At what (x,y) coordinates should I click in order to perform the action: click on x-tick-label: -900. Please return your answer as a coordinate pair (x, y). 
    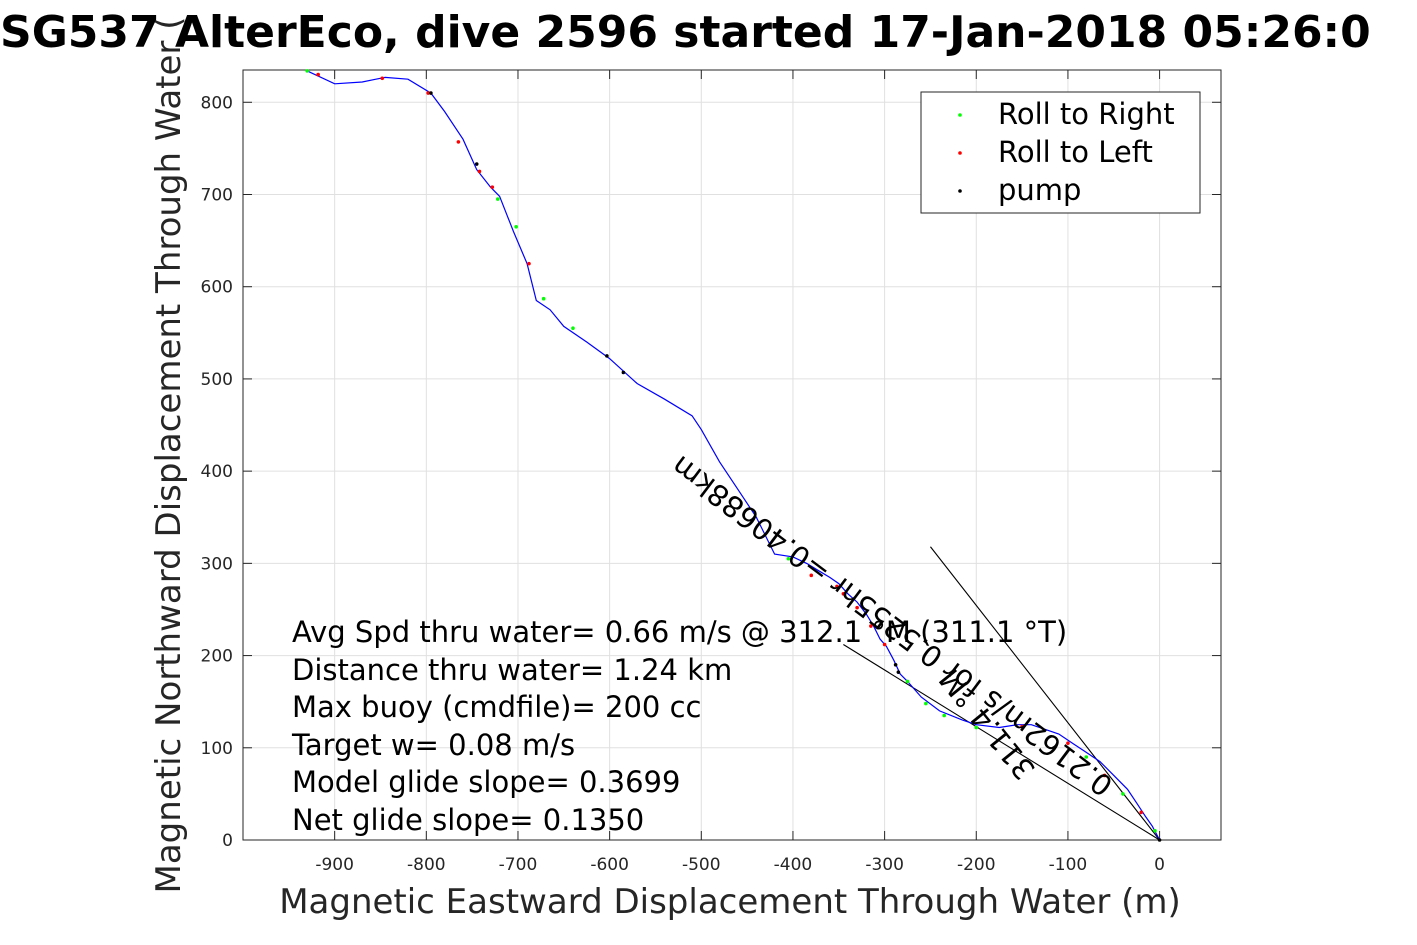
    Looking at the image, I should click on (334, 865).